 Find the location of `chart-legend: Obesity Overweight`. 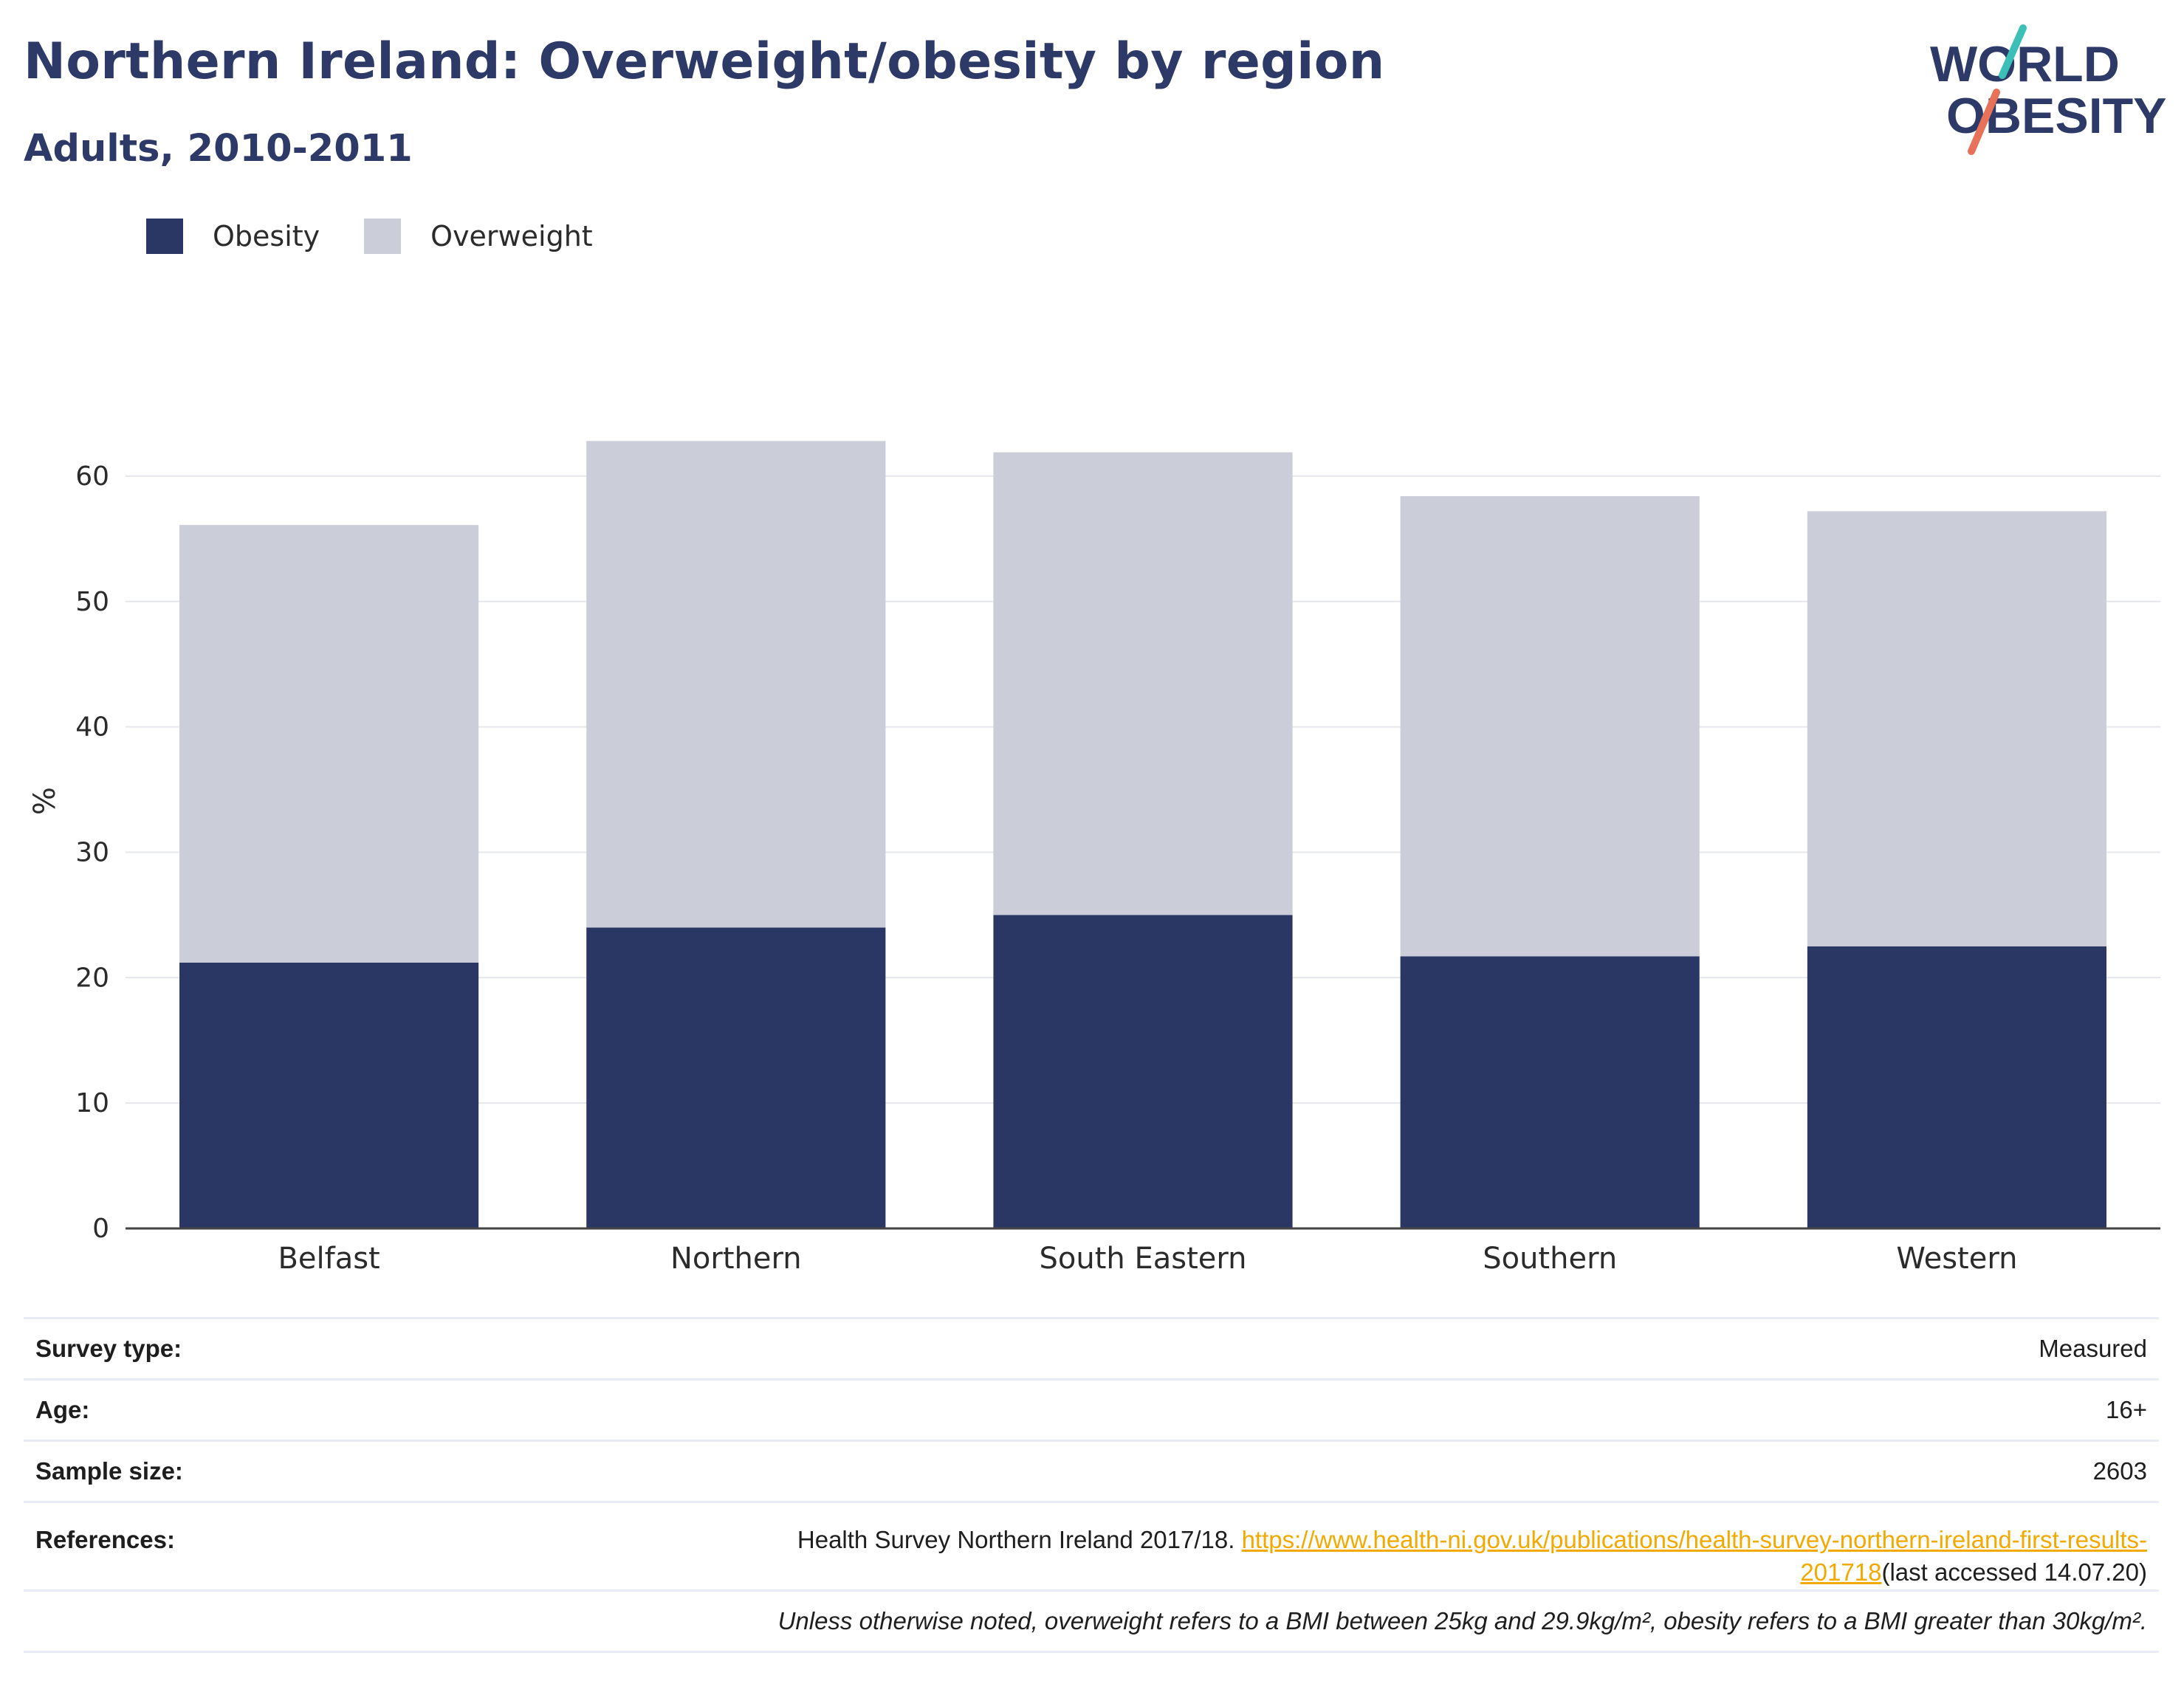

chart-legend: Obesity Overweight is located at coordinates (392, 237).